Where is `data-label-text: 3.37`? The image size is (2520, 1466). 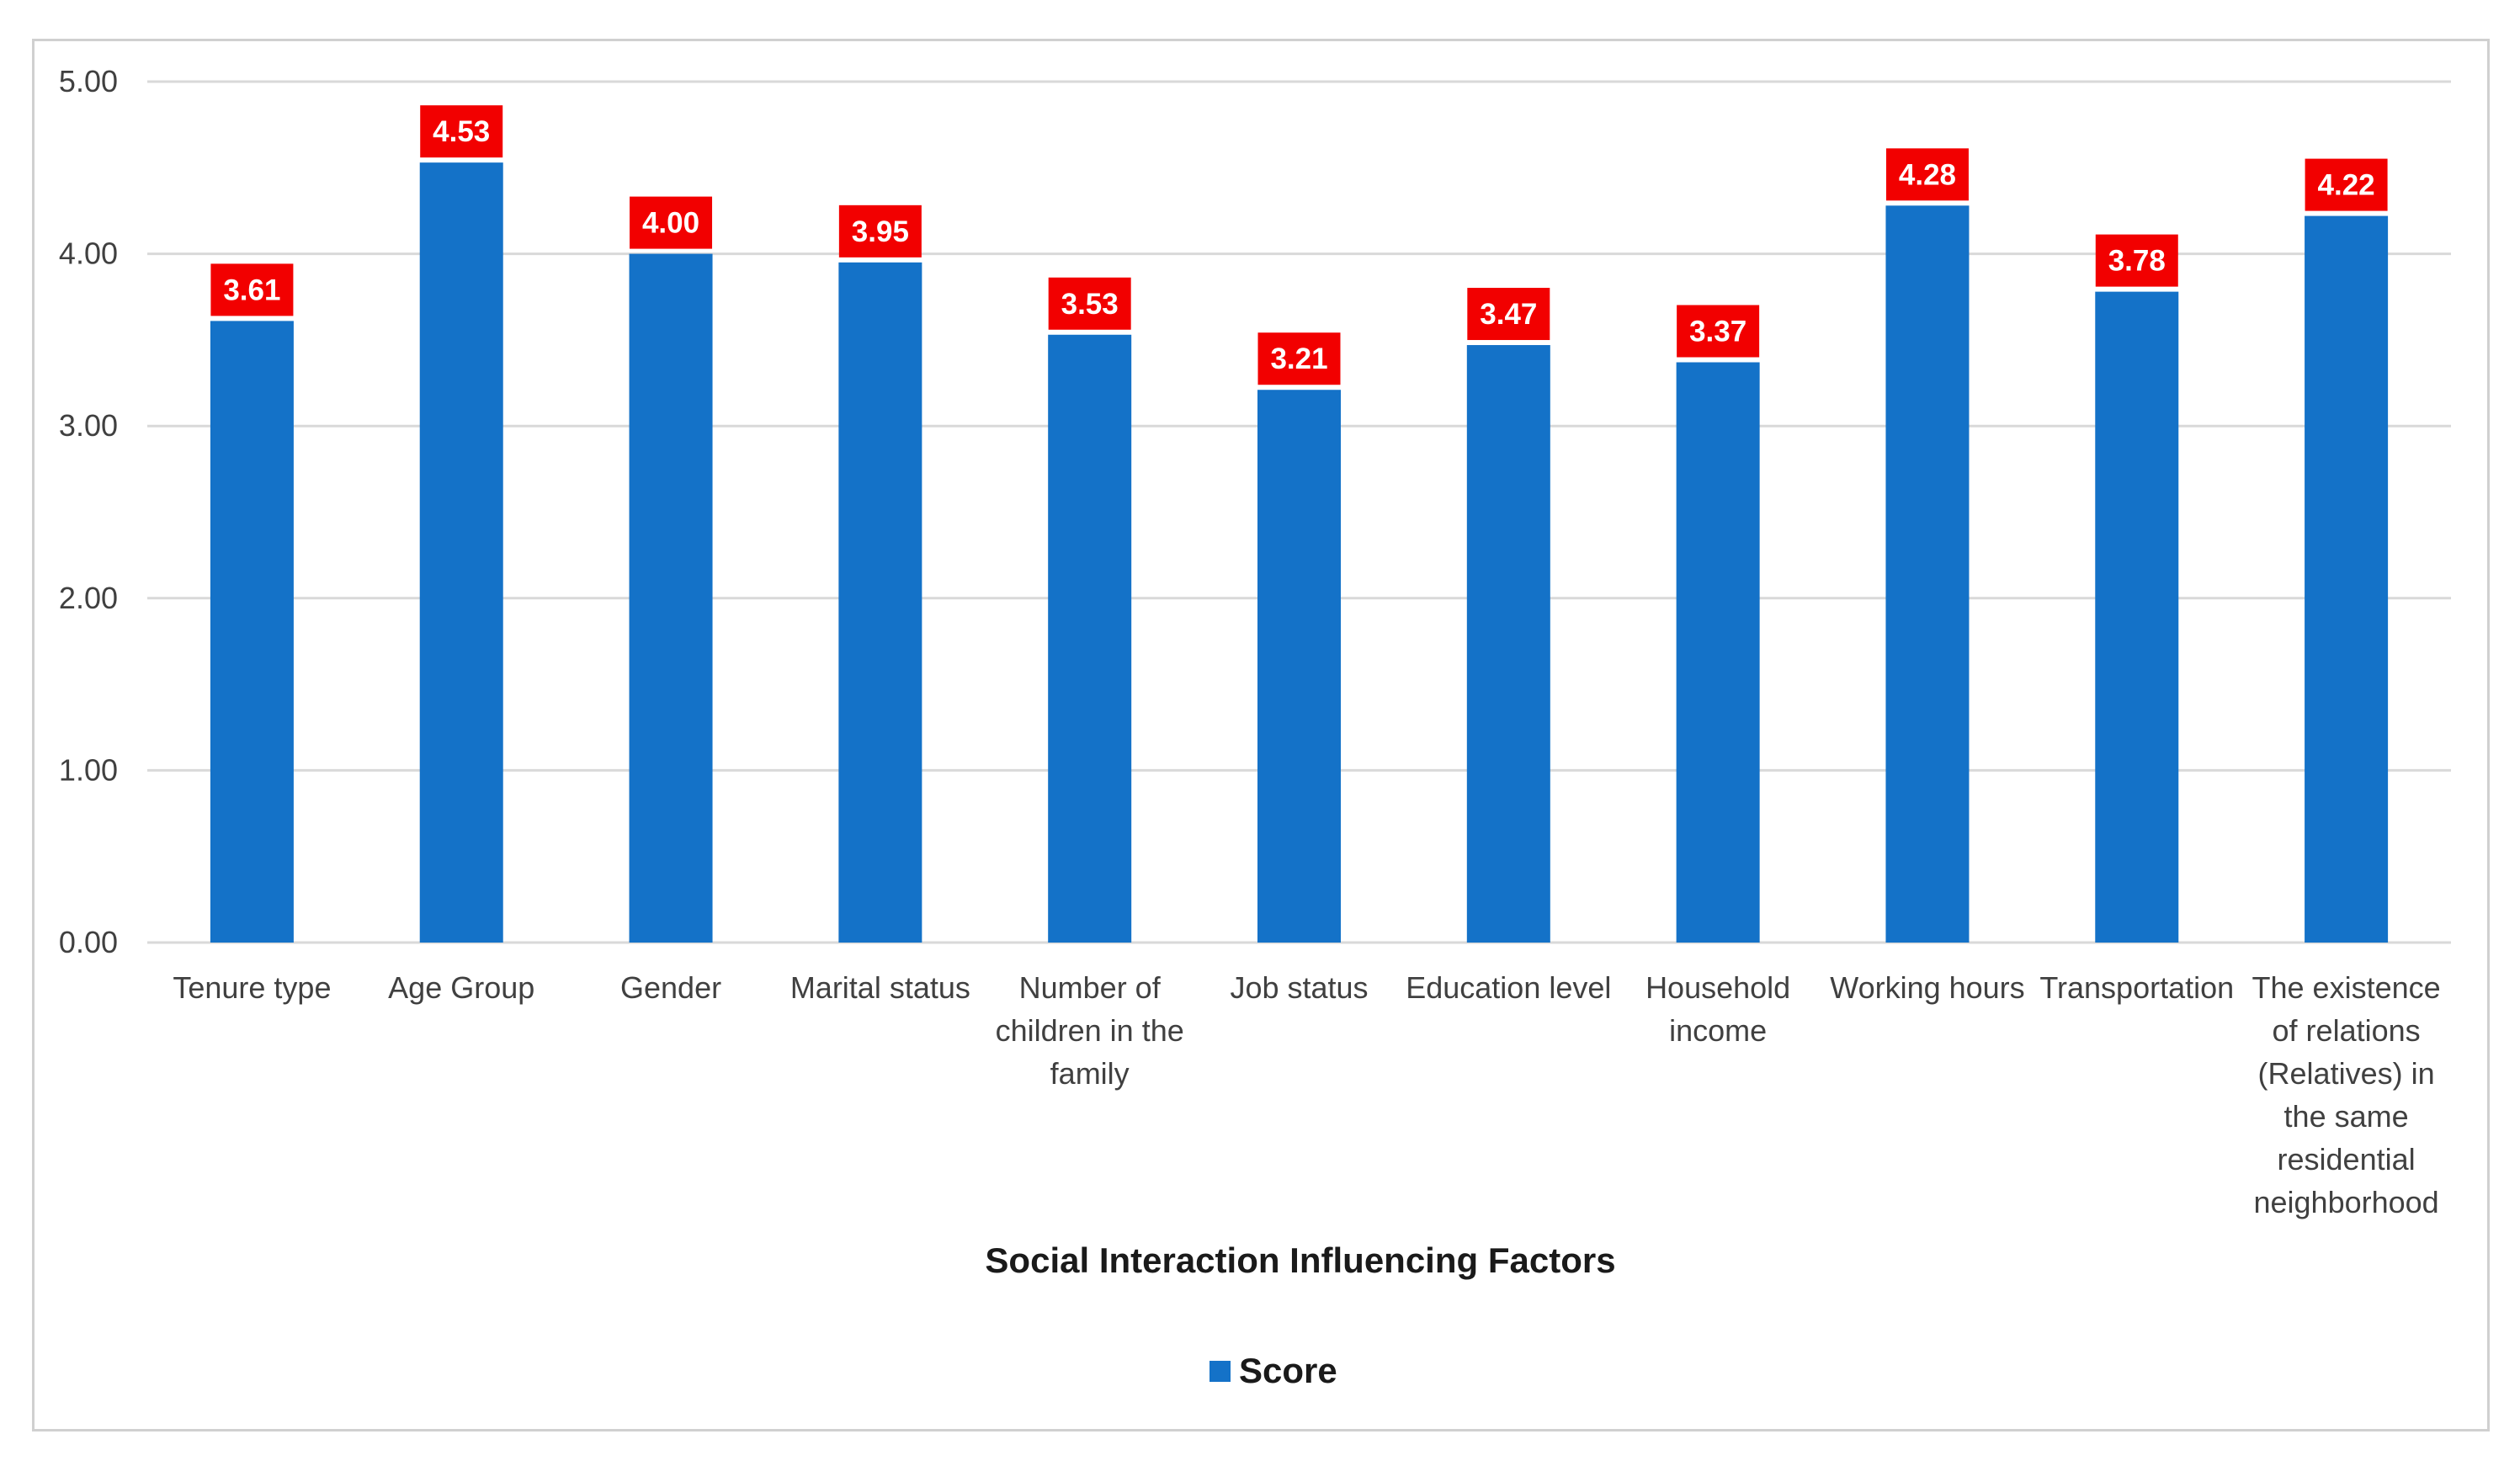
data-label-text: 3.37 is located at coordinates (1717, 331).